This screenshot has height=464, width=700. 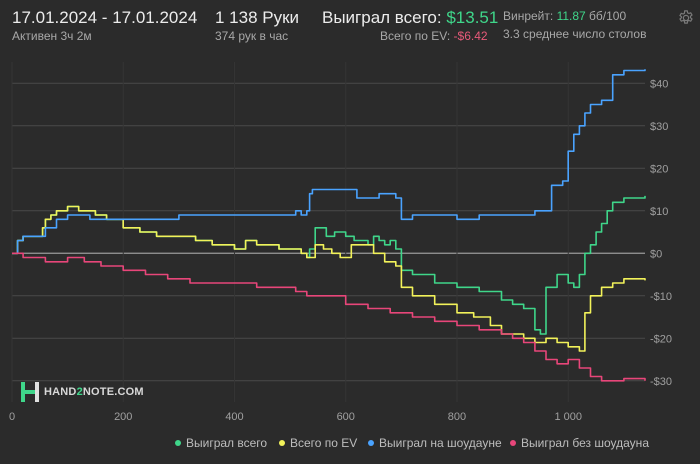 What do you see at coordinates (52, 36) in the screenshot?
I see `active-duration: Активен 3ч 2м` at bounding box center [52, 36].